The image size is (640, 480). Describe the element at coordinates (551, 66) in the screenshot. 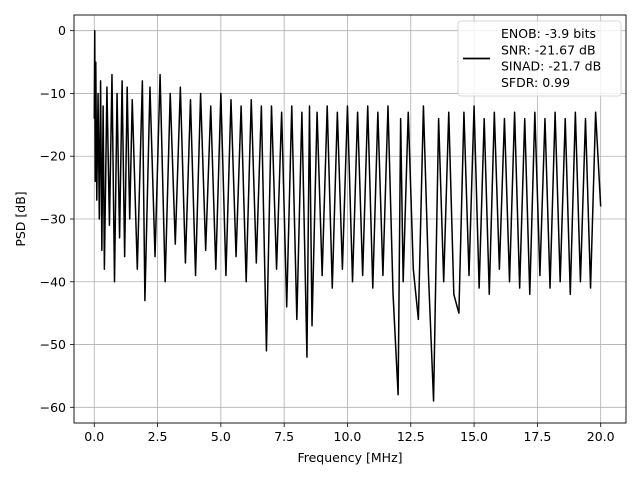

I see `legend-entry-sinad: SINAD: -21.7 dB` at that location.